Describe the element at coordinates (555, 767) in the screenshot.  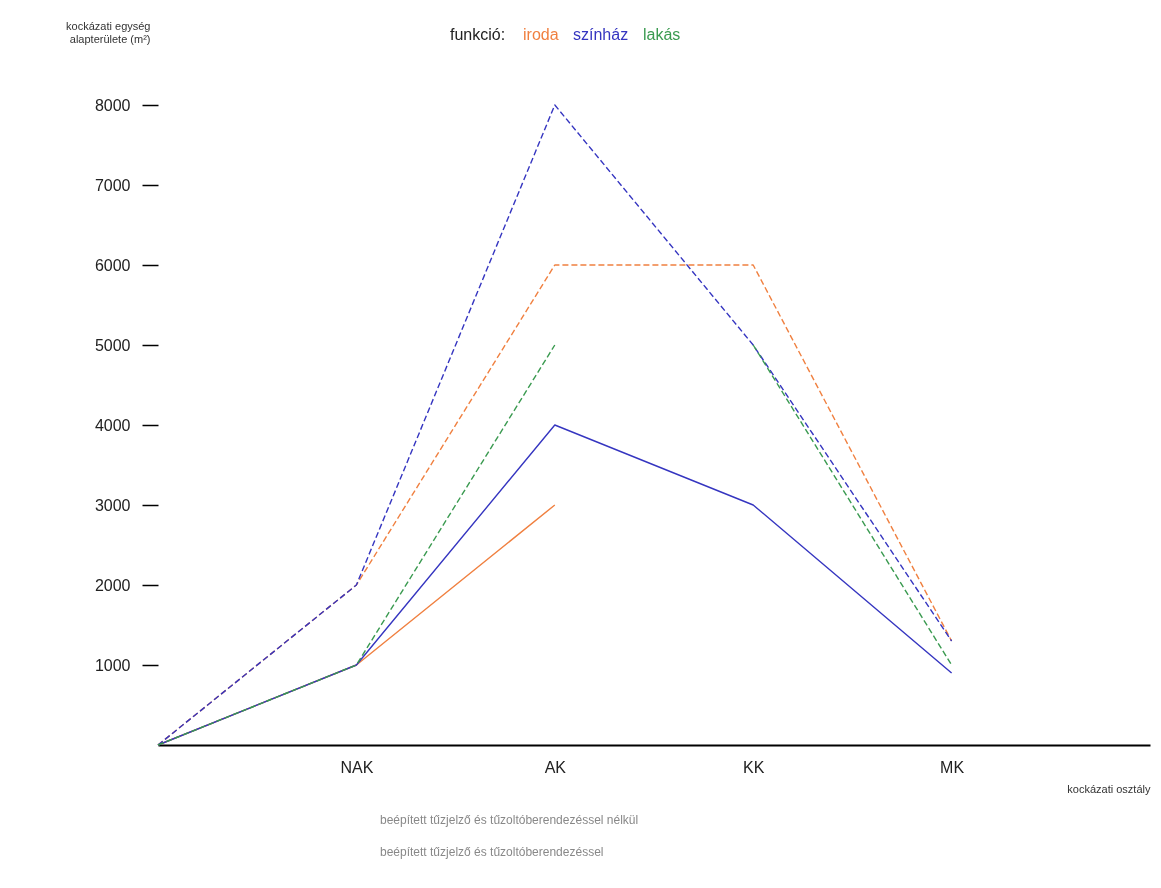
I see `x-tick-label: AK` at that location.